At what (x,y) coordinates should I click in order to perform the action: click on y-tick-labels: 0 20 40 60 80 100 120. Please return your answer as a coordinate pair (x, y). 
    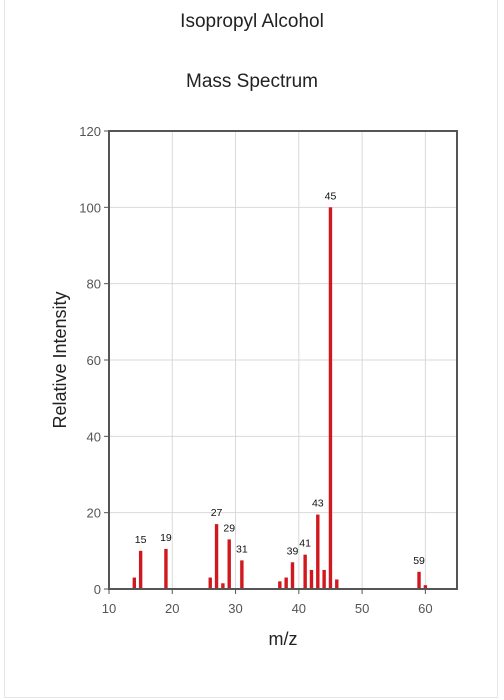
    Looking at the image, I should click on (94, 360).